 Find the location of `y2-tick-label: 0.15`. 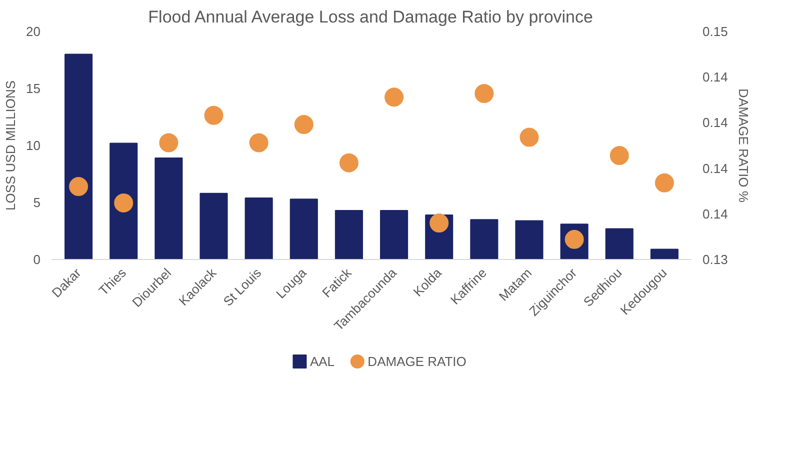

y2-tick-label: 0.15 is located at coordinates (715, 31).